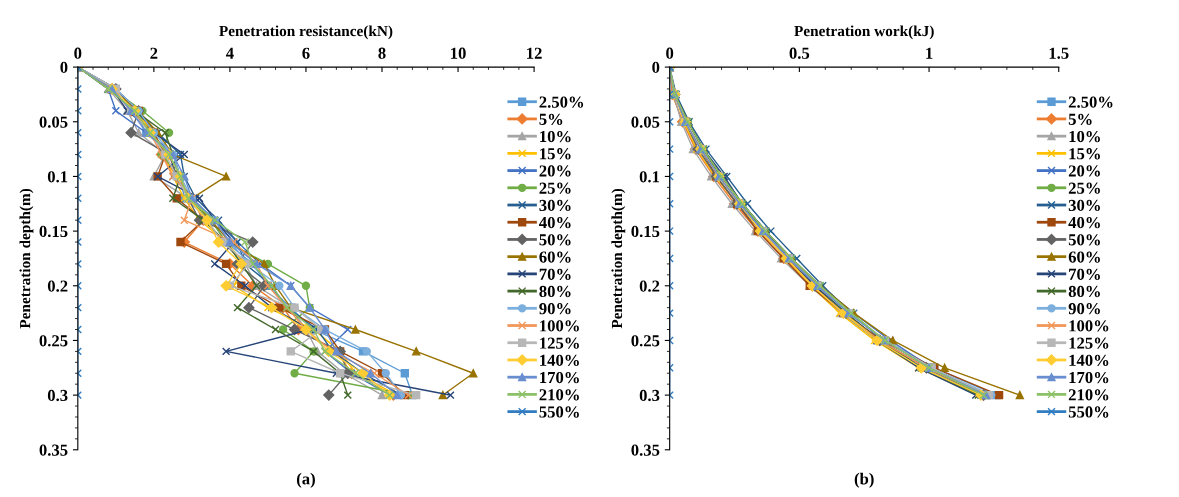  Describe the element at coordinates (382, 53) in the screenshot. I see `x-tick-label: 8` at that location.